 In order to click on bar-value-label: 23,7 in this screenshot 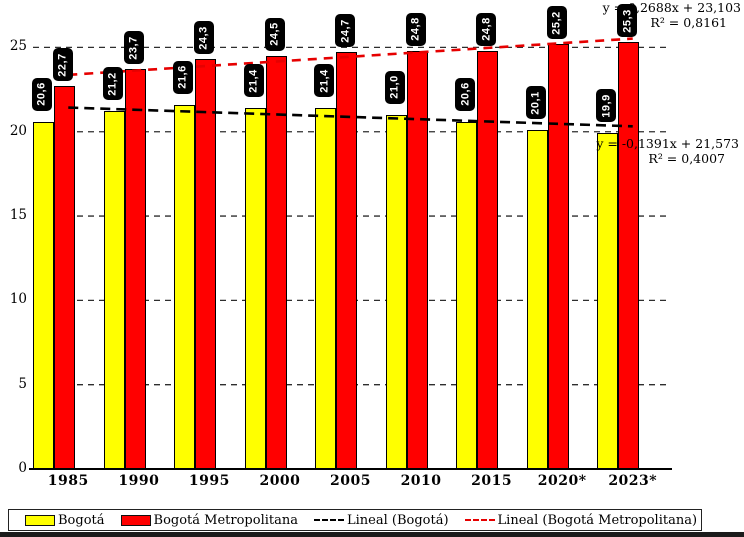, I will do `click(133, 48)`.